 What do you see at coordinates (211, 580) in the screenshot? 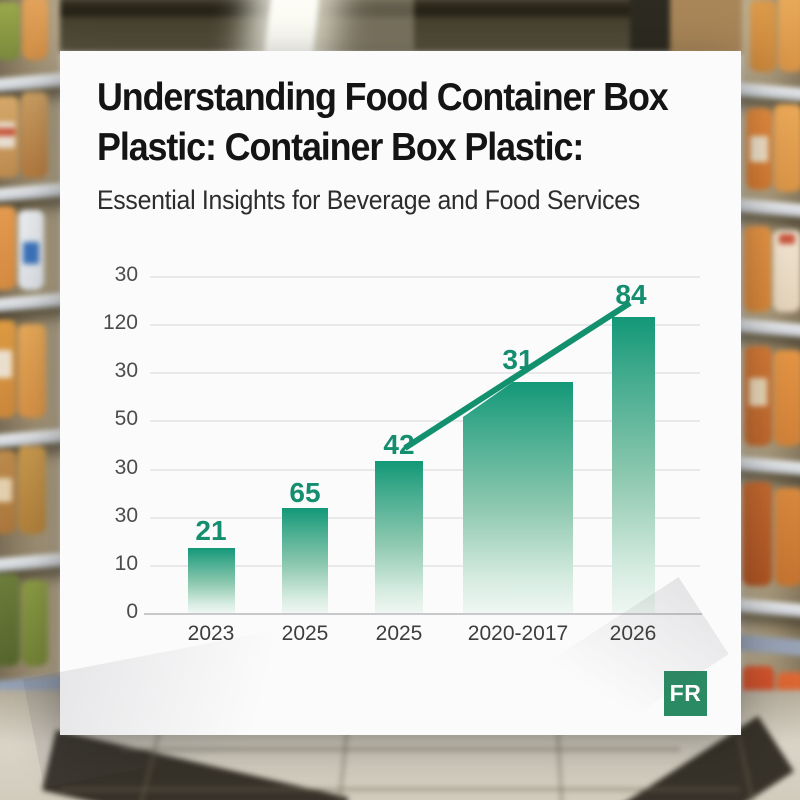
I see `bar-2023` at bounding box center [211, 580].